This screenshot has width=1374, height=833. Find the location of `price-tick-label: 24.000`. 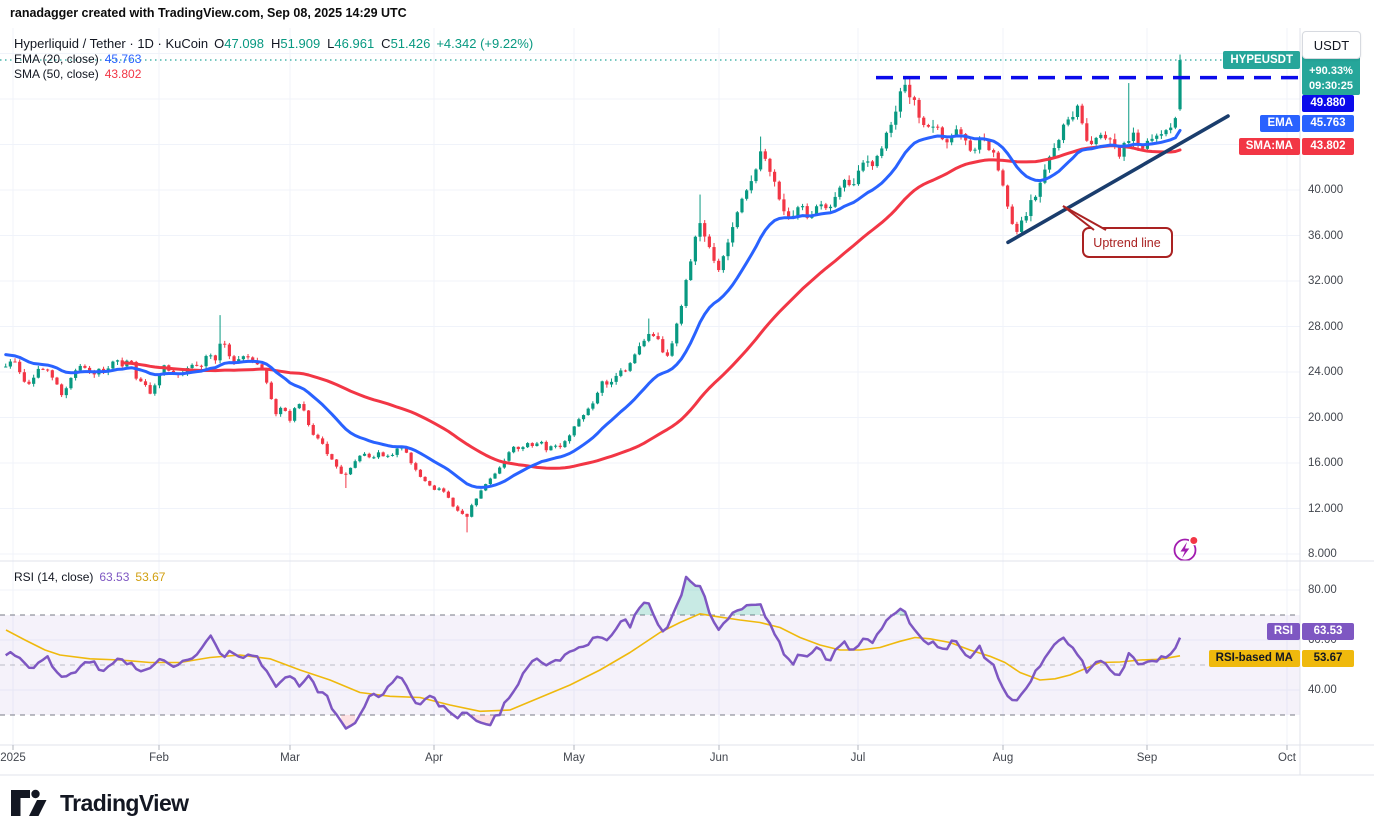

price-tick-label: 24.000 is located at coordinates (1326, 372).